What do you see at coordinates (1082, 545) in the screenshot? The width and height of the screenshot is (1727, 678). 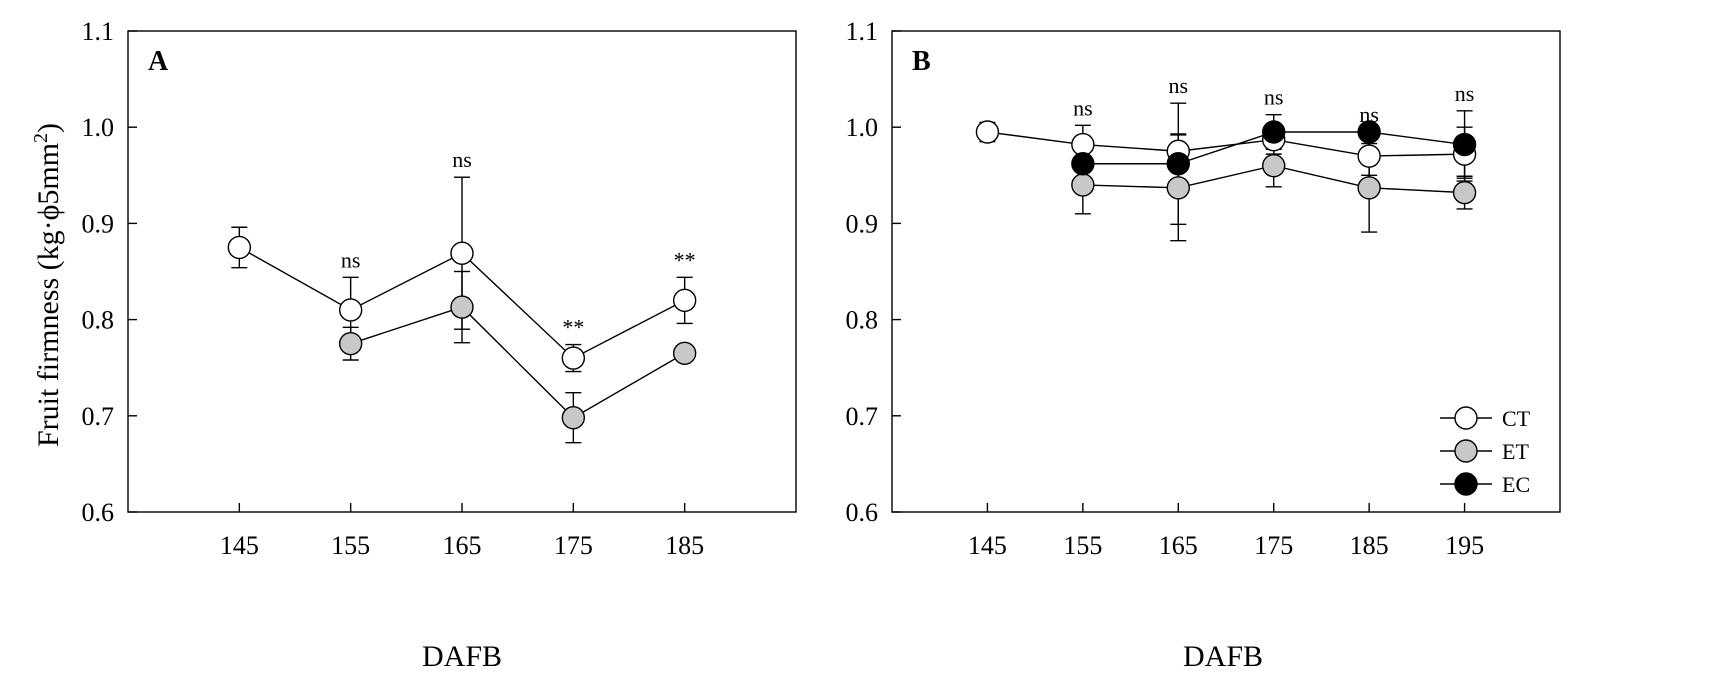 I see `panel-b-x-tick-label: 155` at bounding box center [1082, 545].